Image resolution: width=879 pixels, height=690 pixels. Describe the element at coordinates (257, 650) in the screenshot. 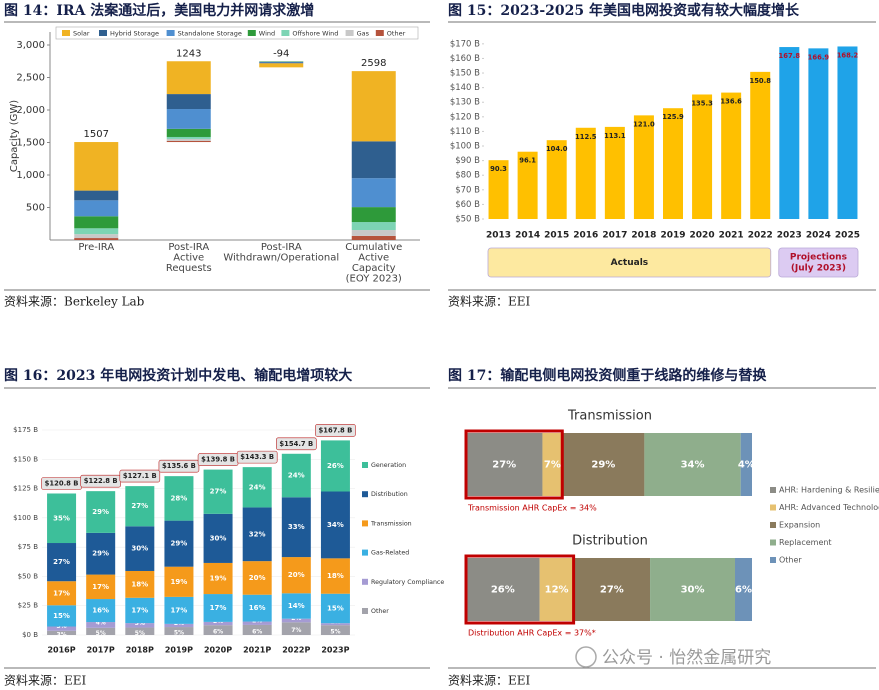

I see `x-tick-label: 2021P` at that location.